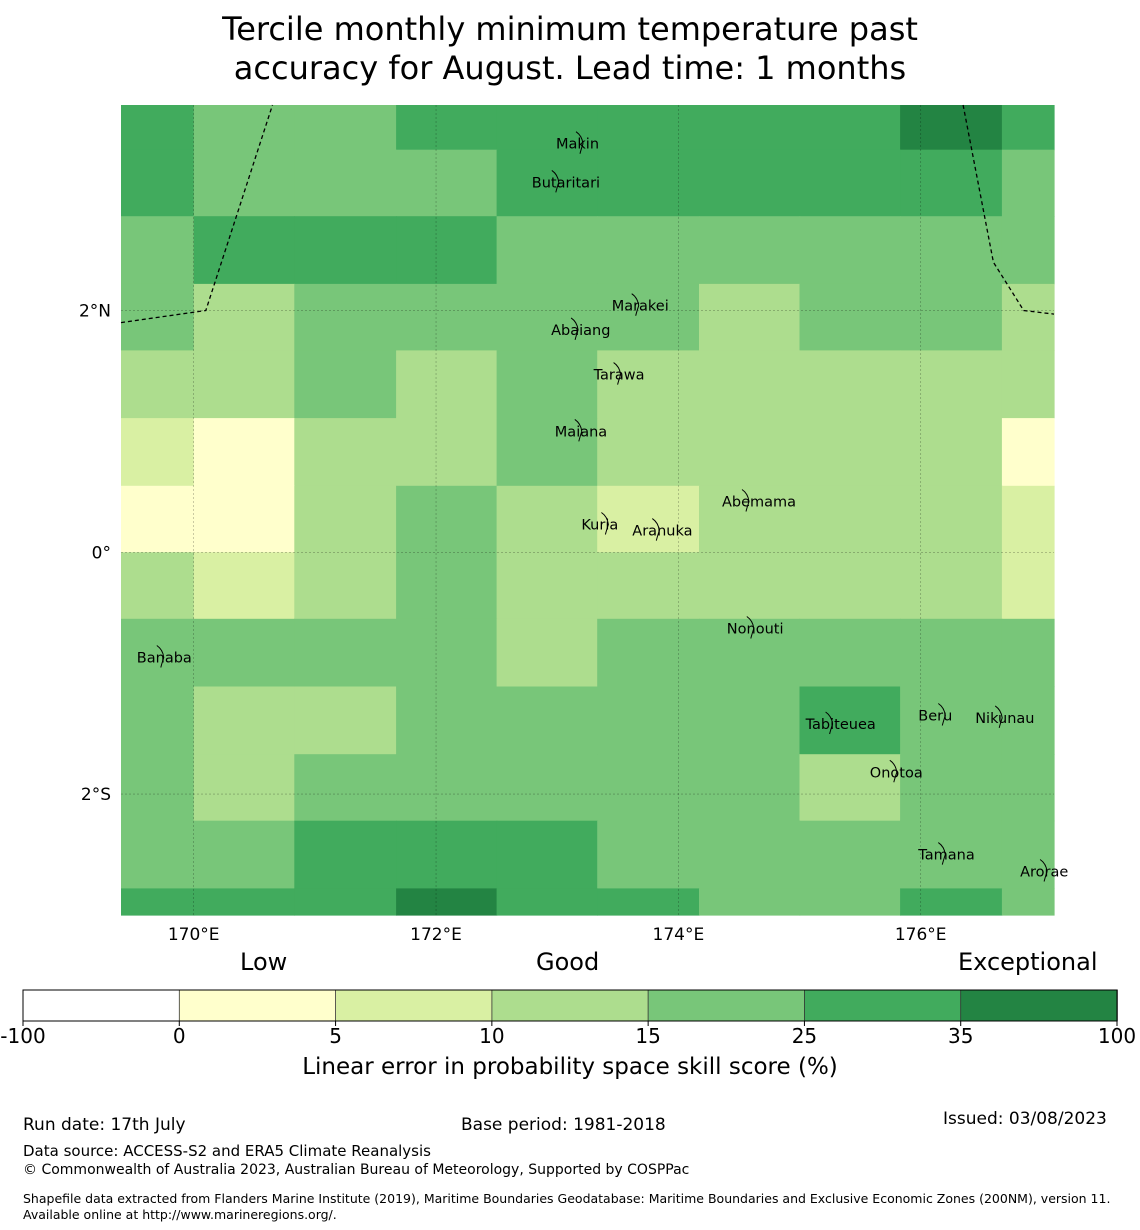  I want to click on colorbar-tick-label: 35, so click(960, 1036).